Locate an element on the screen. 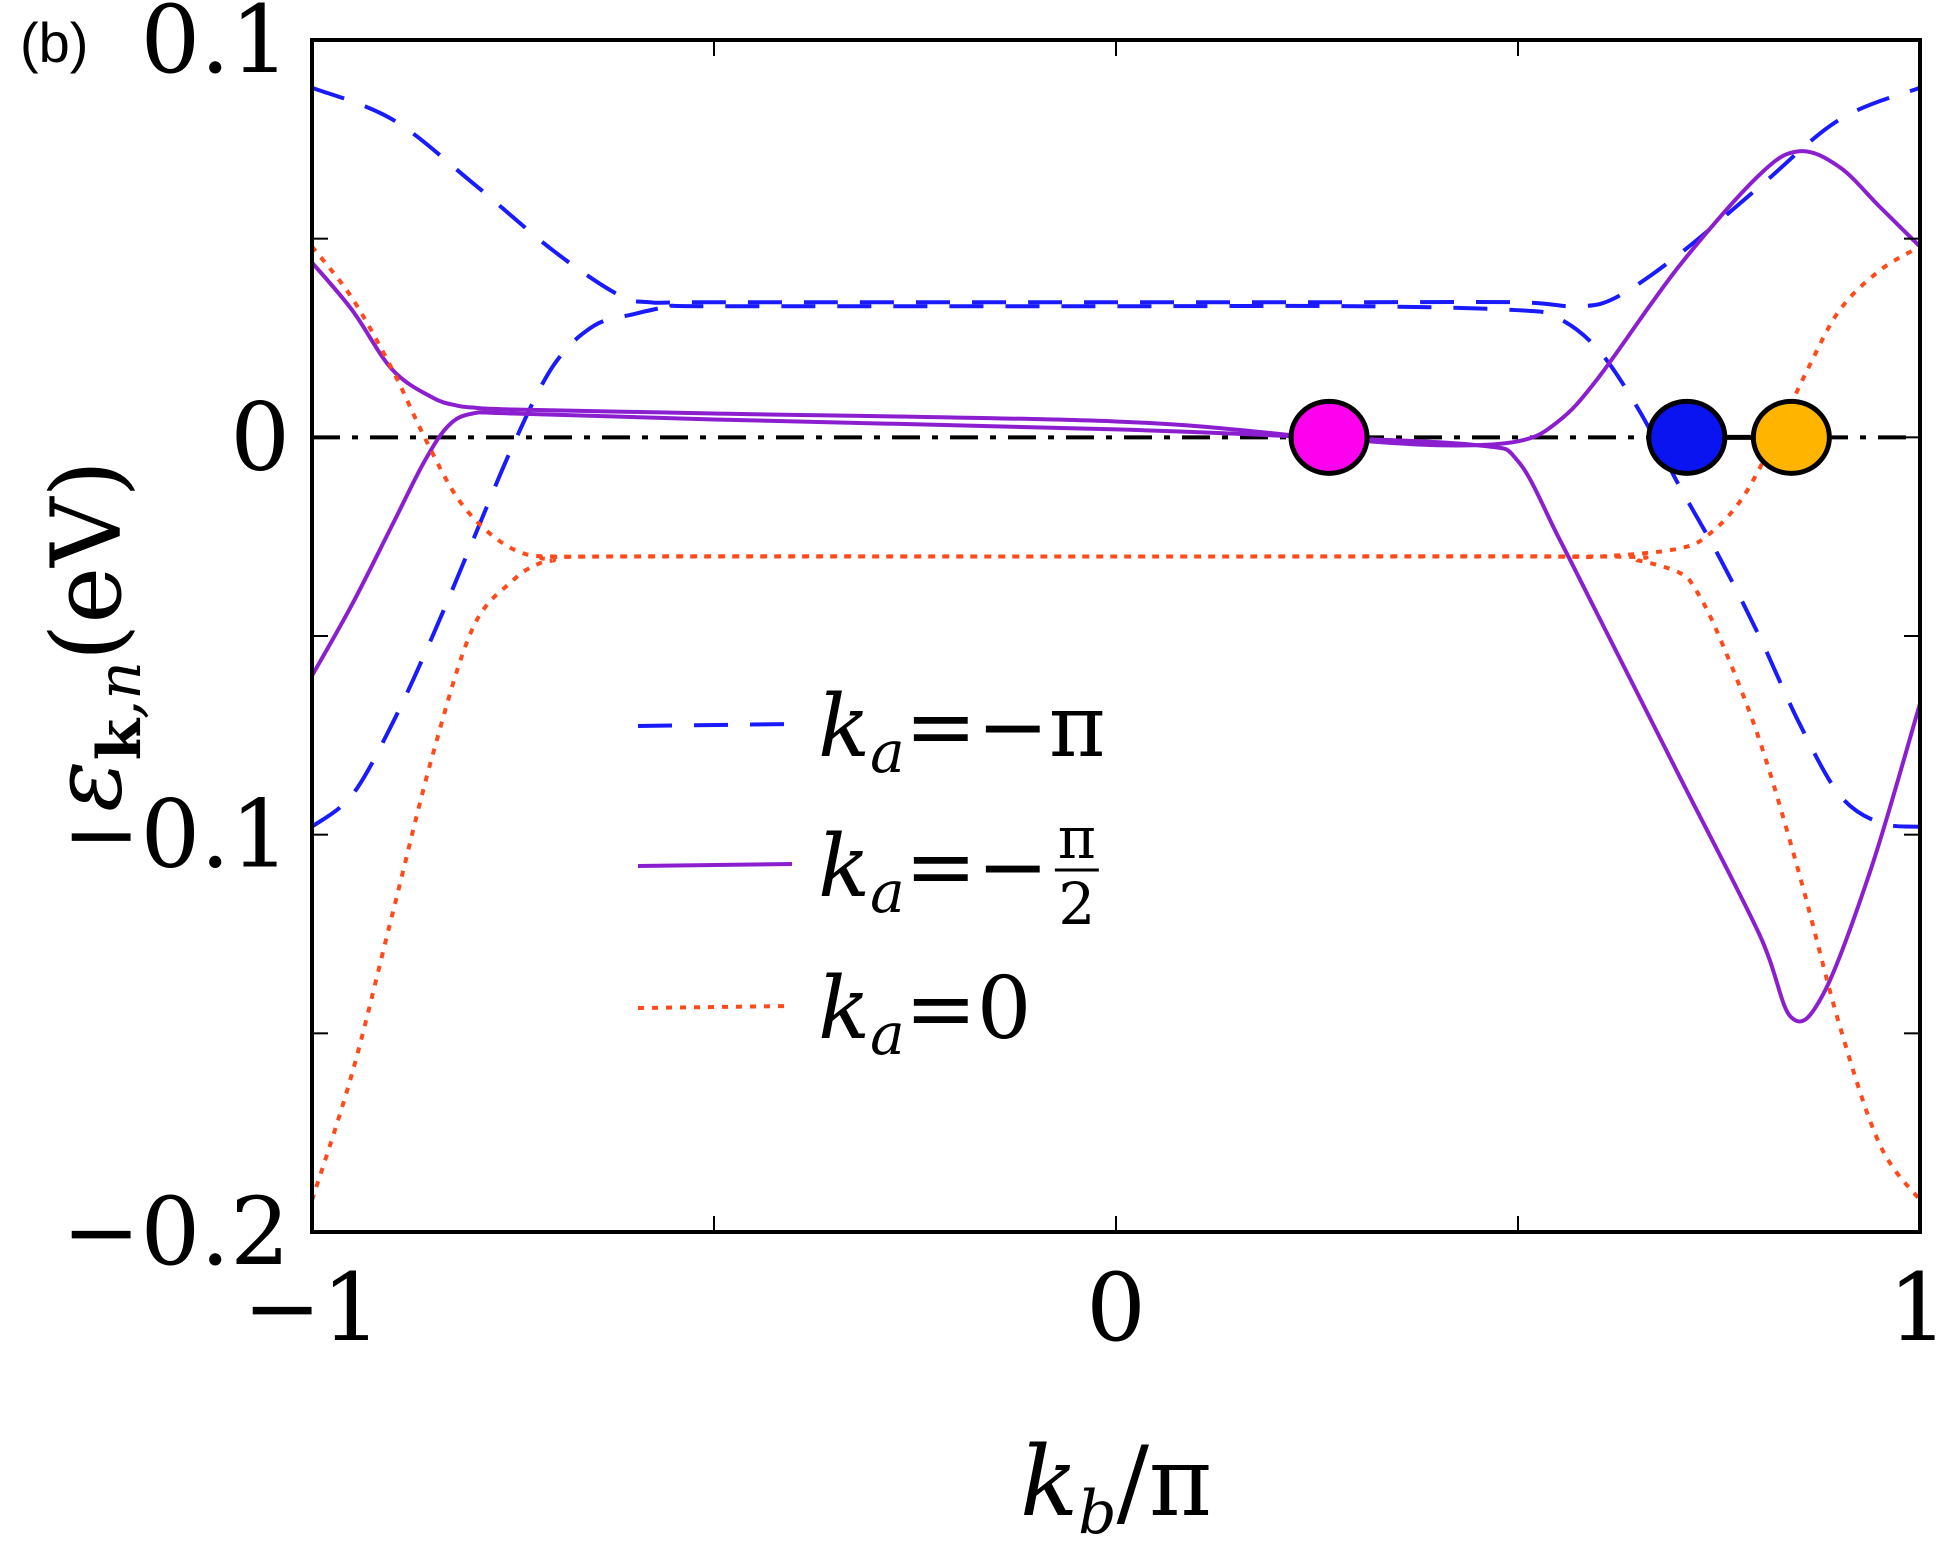 Image resolution: width=1957 pixels, height=1542 pixels. x-tick-labels: −1 0 1 is located at coordinates (1095, 1308).